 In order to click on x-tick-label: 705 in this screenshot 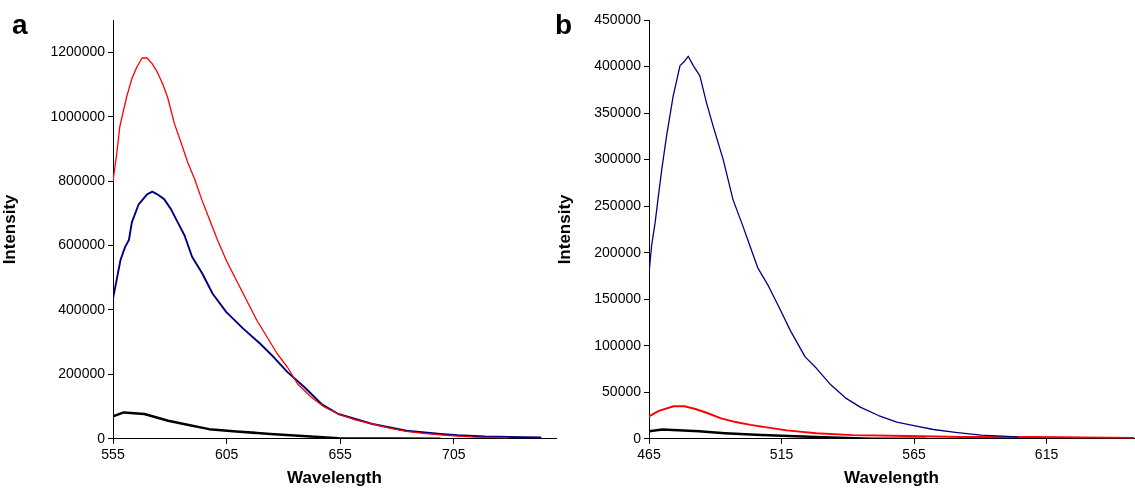, I will do `click(454, 454)`.